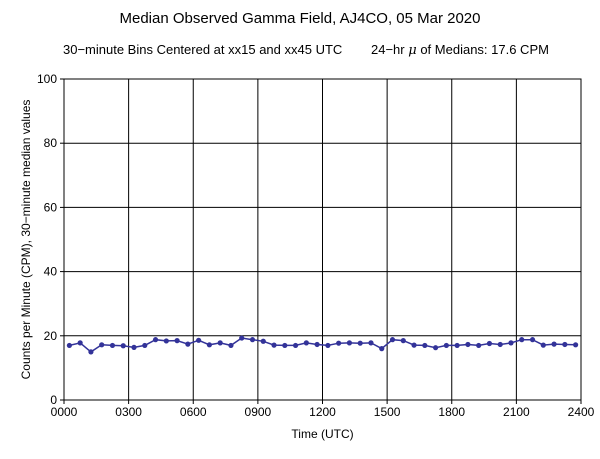 This screenshot has height=459, width=600. Describe the element at coordinates (258, 412) in the screenshot. I see `x-tick-label: 0900` at that location.